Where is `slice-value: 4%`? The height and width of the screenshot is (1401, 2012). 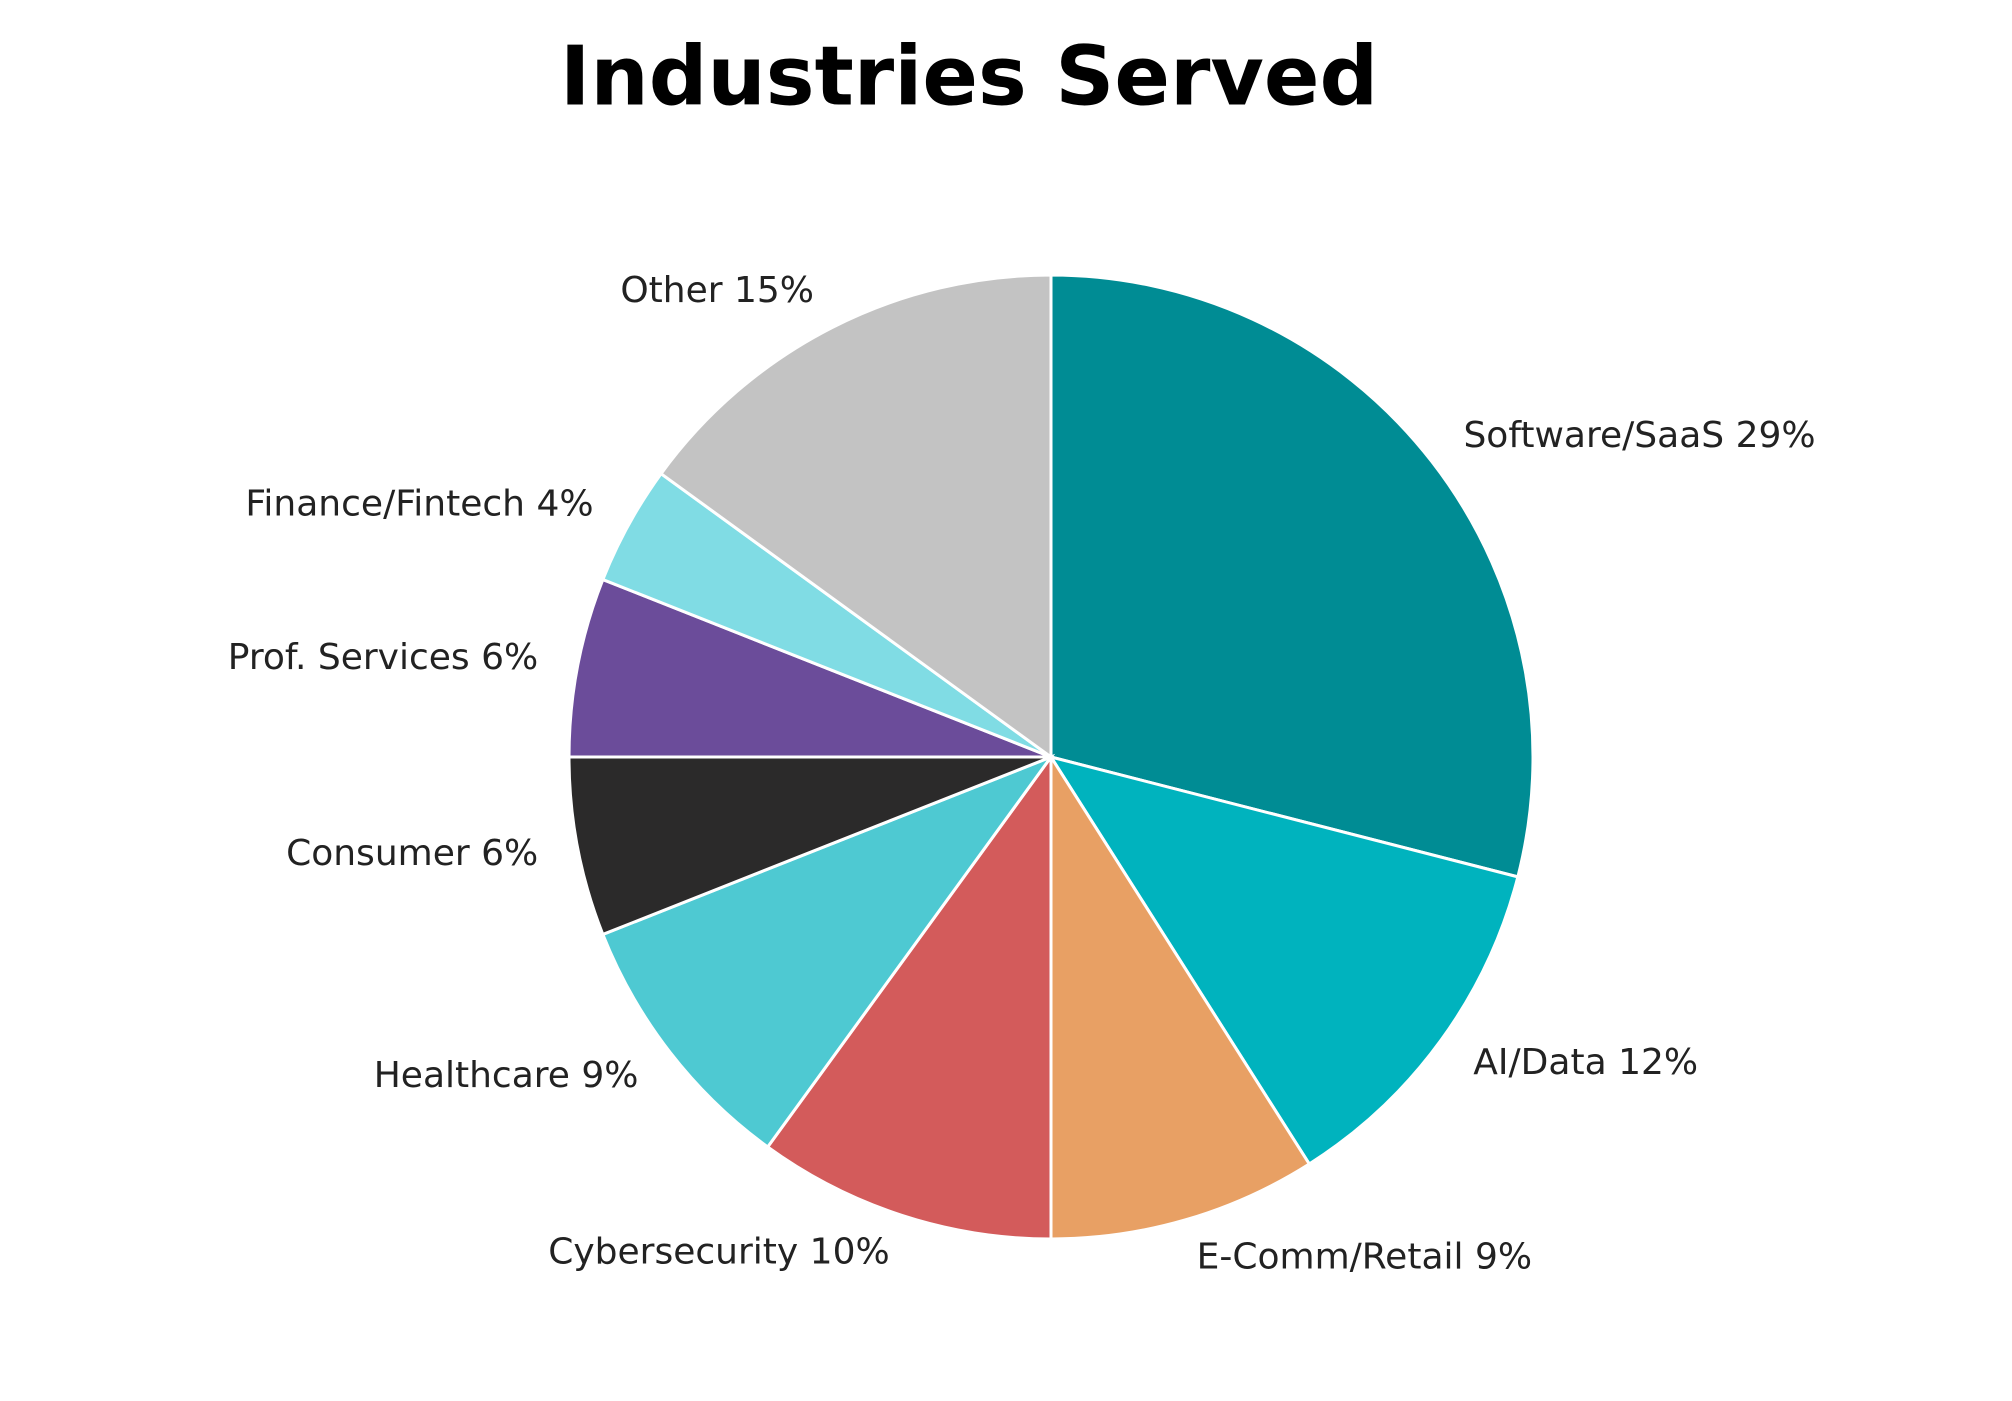 slice-value: 4% is located at coordinates (564, 504).